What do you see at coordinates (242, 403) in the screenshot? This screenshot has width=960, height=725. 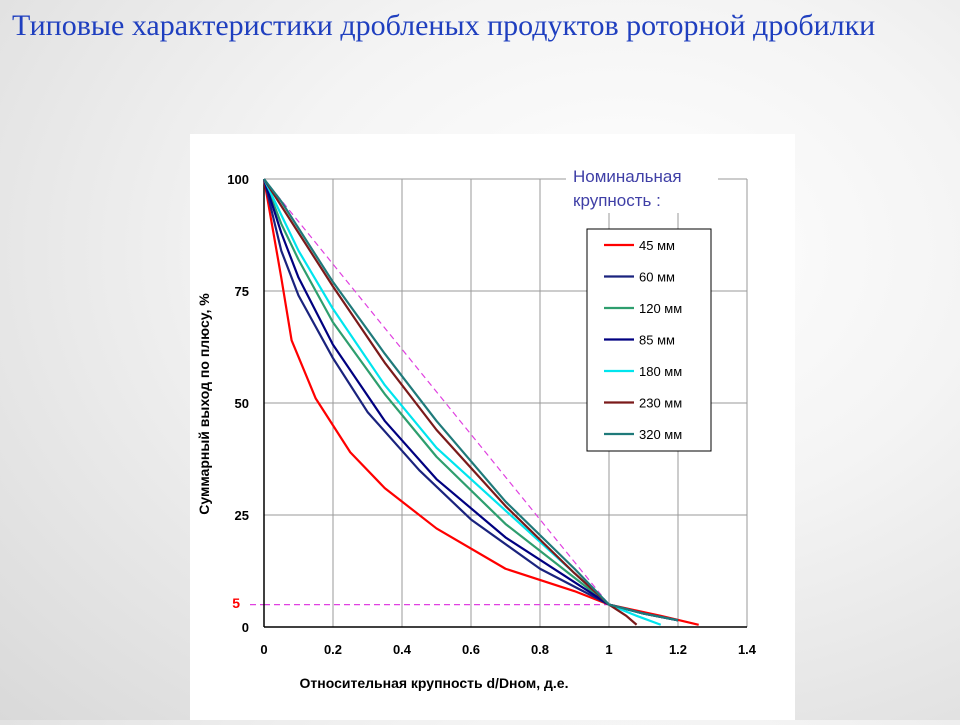 I see `y-tick-label: 50` at bounding box center [242, 403].